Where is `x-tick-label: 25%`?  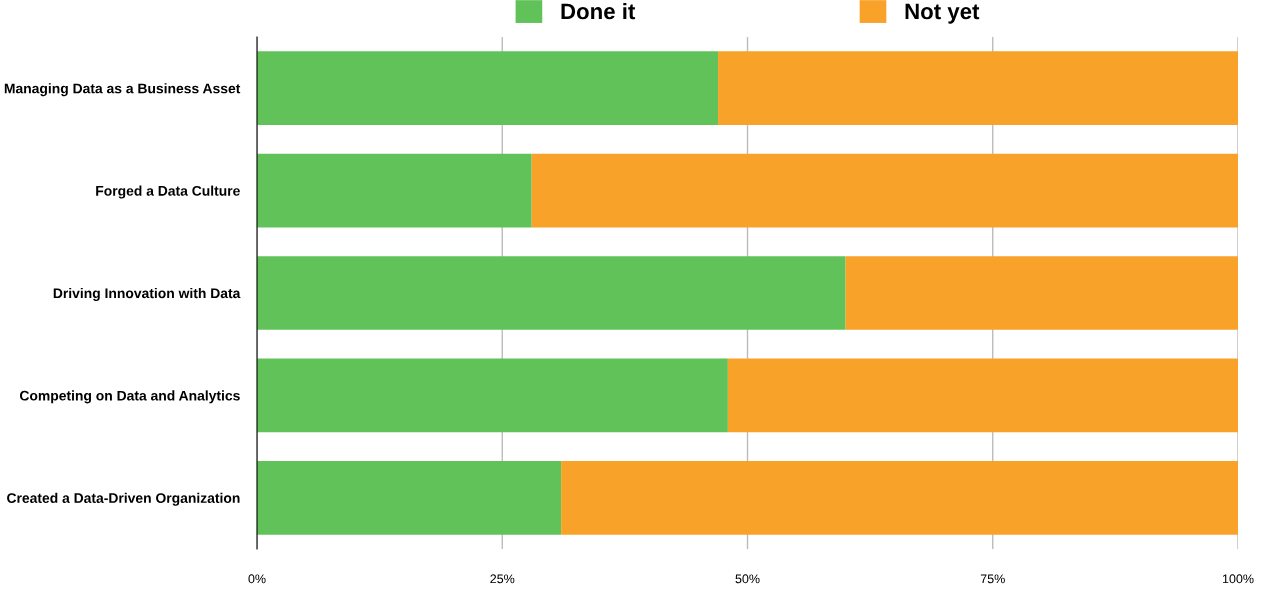 x-tick-label: 25% is located at coordinates (502, 579).